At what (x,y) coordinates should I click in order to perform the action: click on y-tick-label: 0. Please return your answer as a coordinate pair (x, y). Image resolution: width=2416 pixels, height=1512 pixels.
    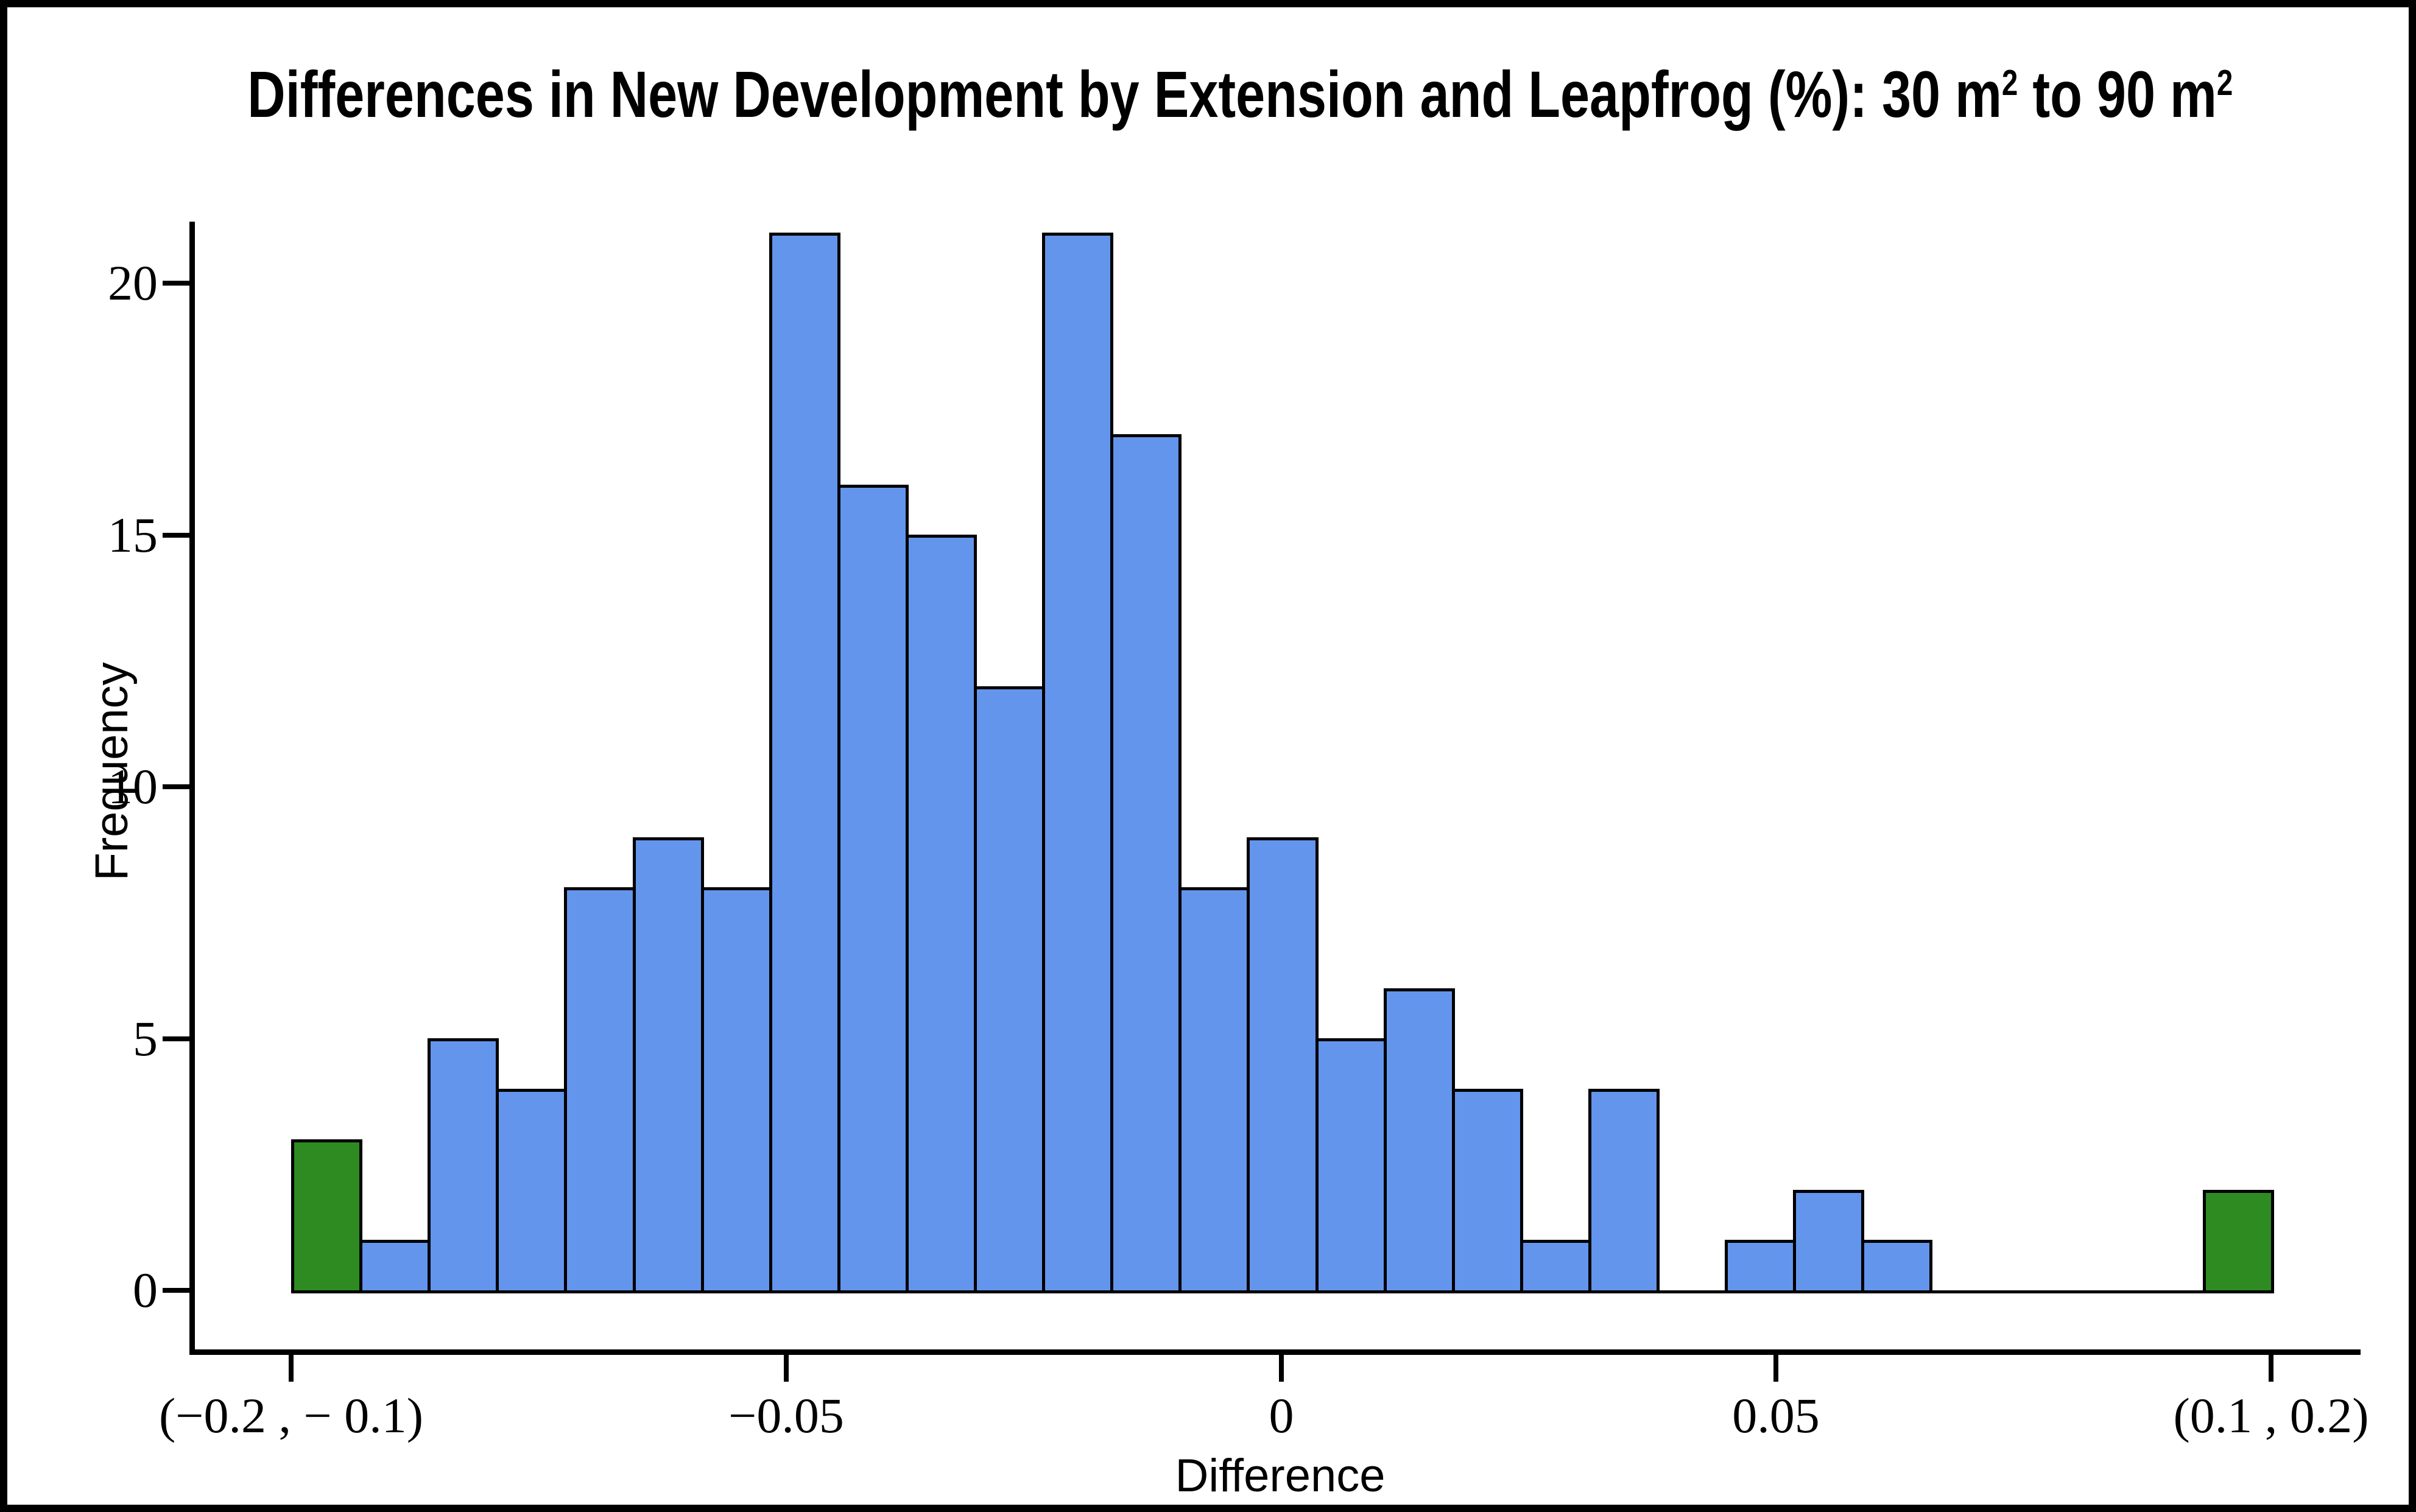
    Looking at the image, I should click on (145, 1290).